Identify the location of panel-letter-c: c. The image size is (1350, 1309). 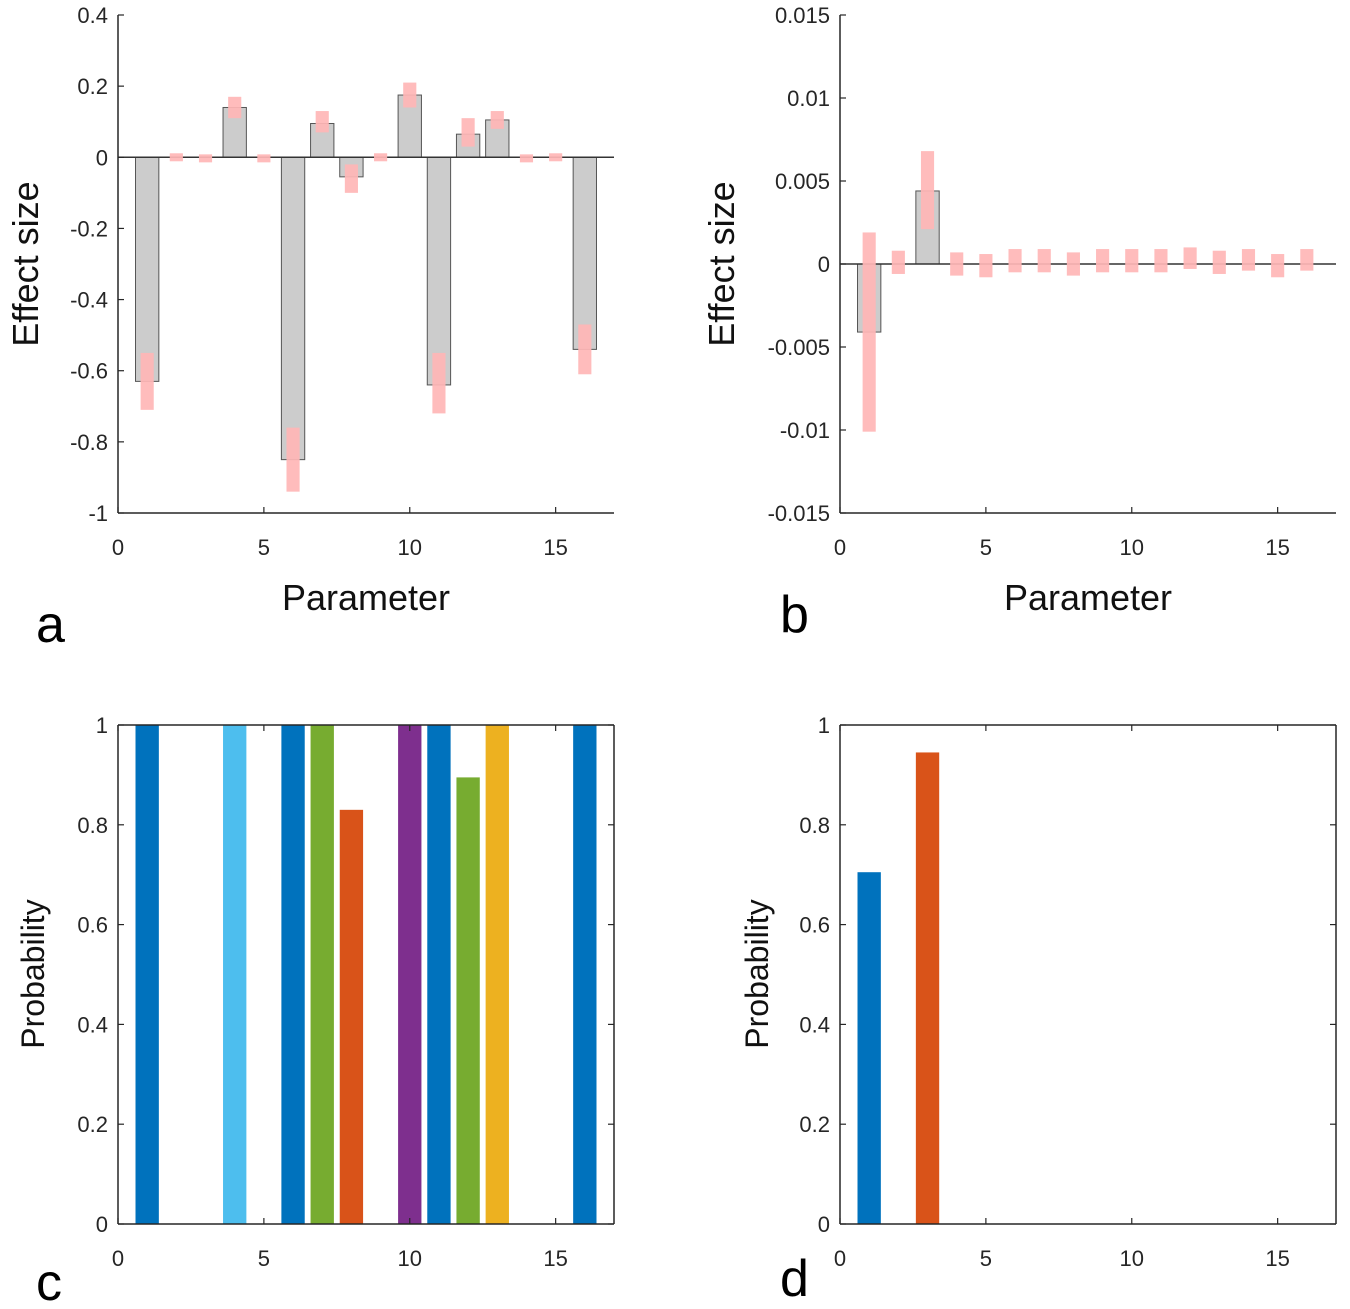
(49, 1281).